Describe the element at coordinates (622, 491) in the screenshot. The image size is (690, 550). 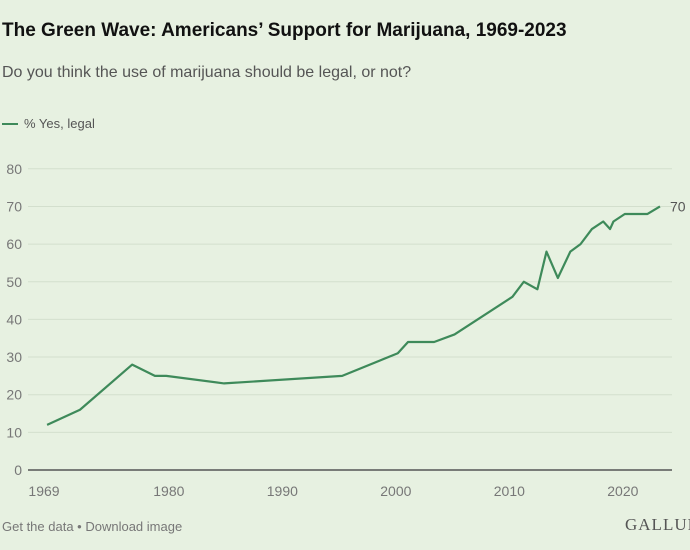
I see `x-tick-label: 2020` at that location.